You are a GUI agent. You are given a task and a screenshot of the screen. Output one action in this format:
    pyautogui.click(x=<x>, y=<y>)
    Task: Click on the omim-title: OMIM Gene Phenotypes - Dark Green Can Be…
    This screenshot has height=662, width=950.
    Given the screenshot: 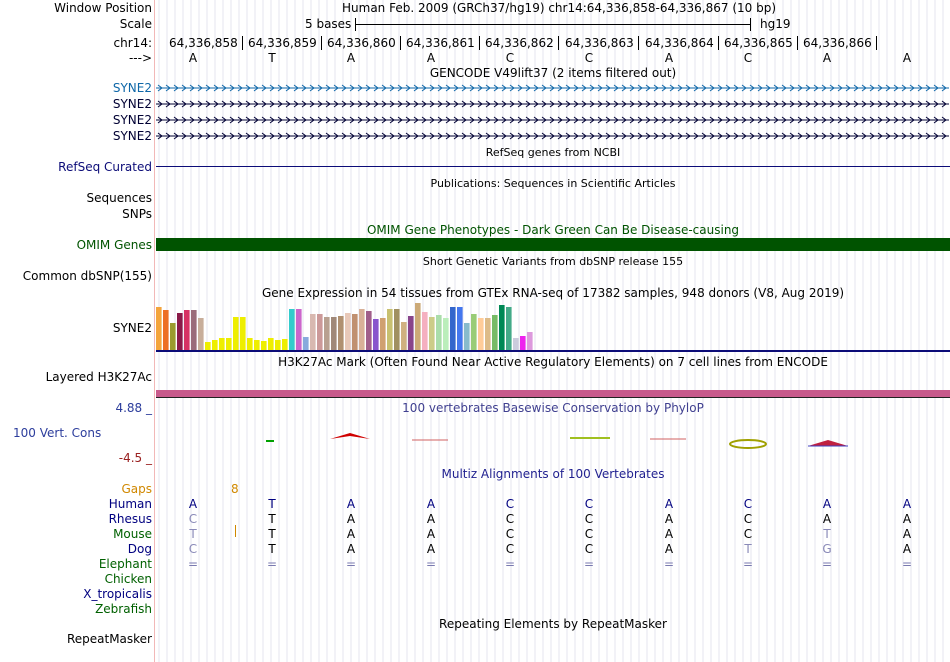 What is the action you would take?
    pyautogui.click(x=553, y=230)
    